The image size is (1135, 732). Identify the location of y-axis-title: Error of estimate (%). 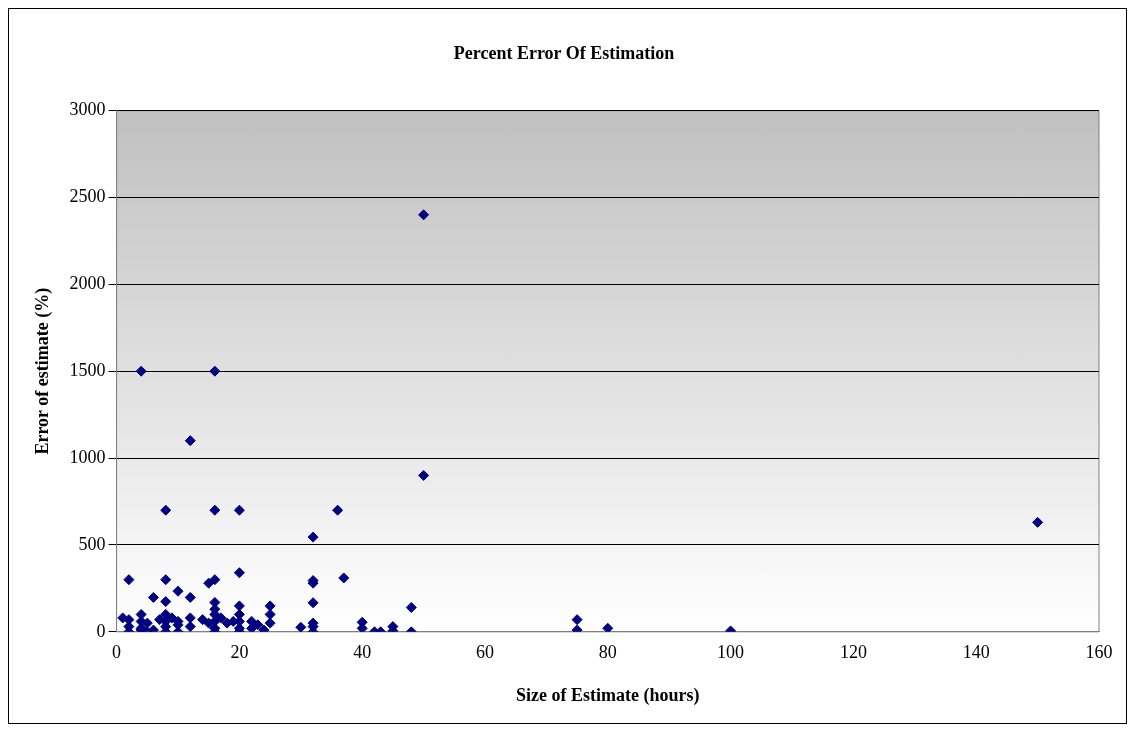
(43, 371).